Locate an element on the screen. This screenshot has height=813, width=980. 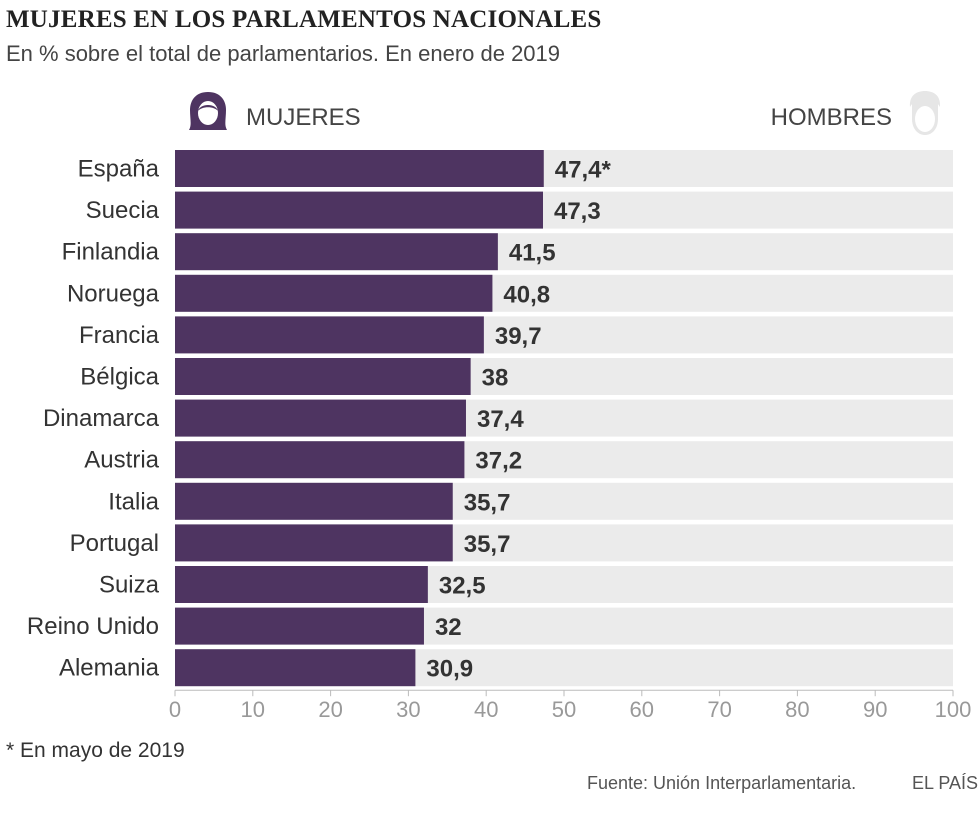
value-label: 37,2 is located at coordinates (498, 461).